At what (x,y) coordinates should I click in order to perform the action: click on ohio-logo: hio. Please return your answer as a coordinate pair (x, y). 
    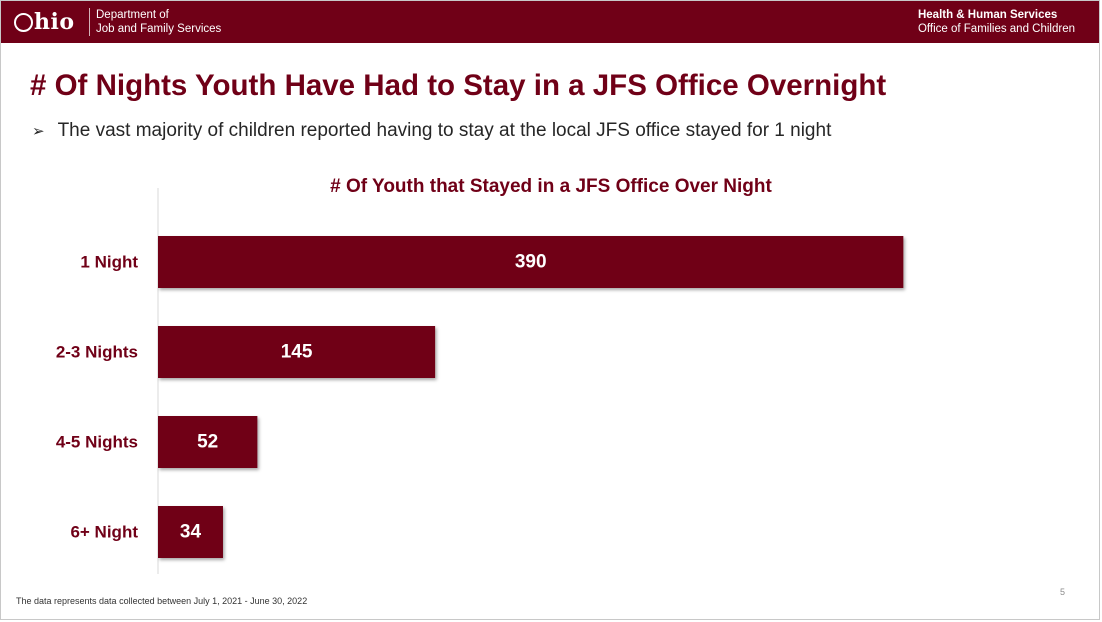
    Looking at the image, I should click on (44, 22).